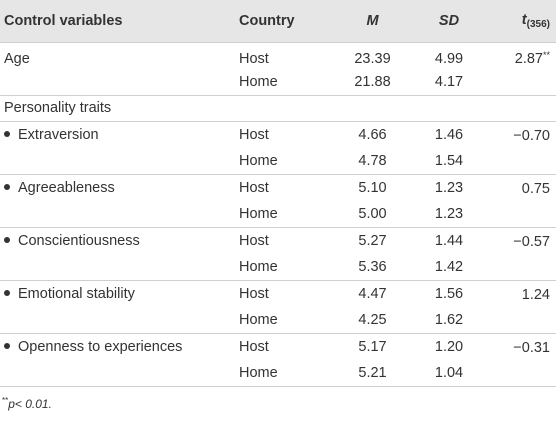  I want to click on cell-mean: 4.66, so click(372, 134).